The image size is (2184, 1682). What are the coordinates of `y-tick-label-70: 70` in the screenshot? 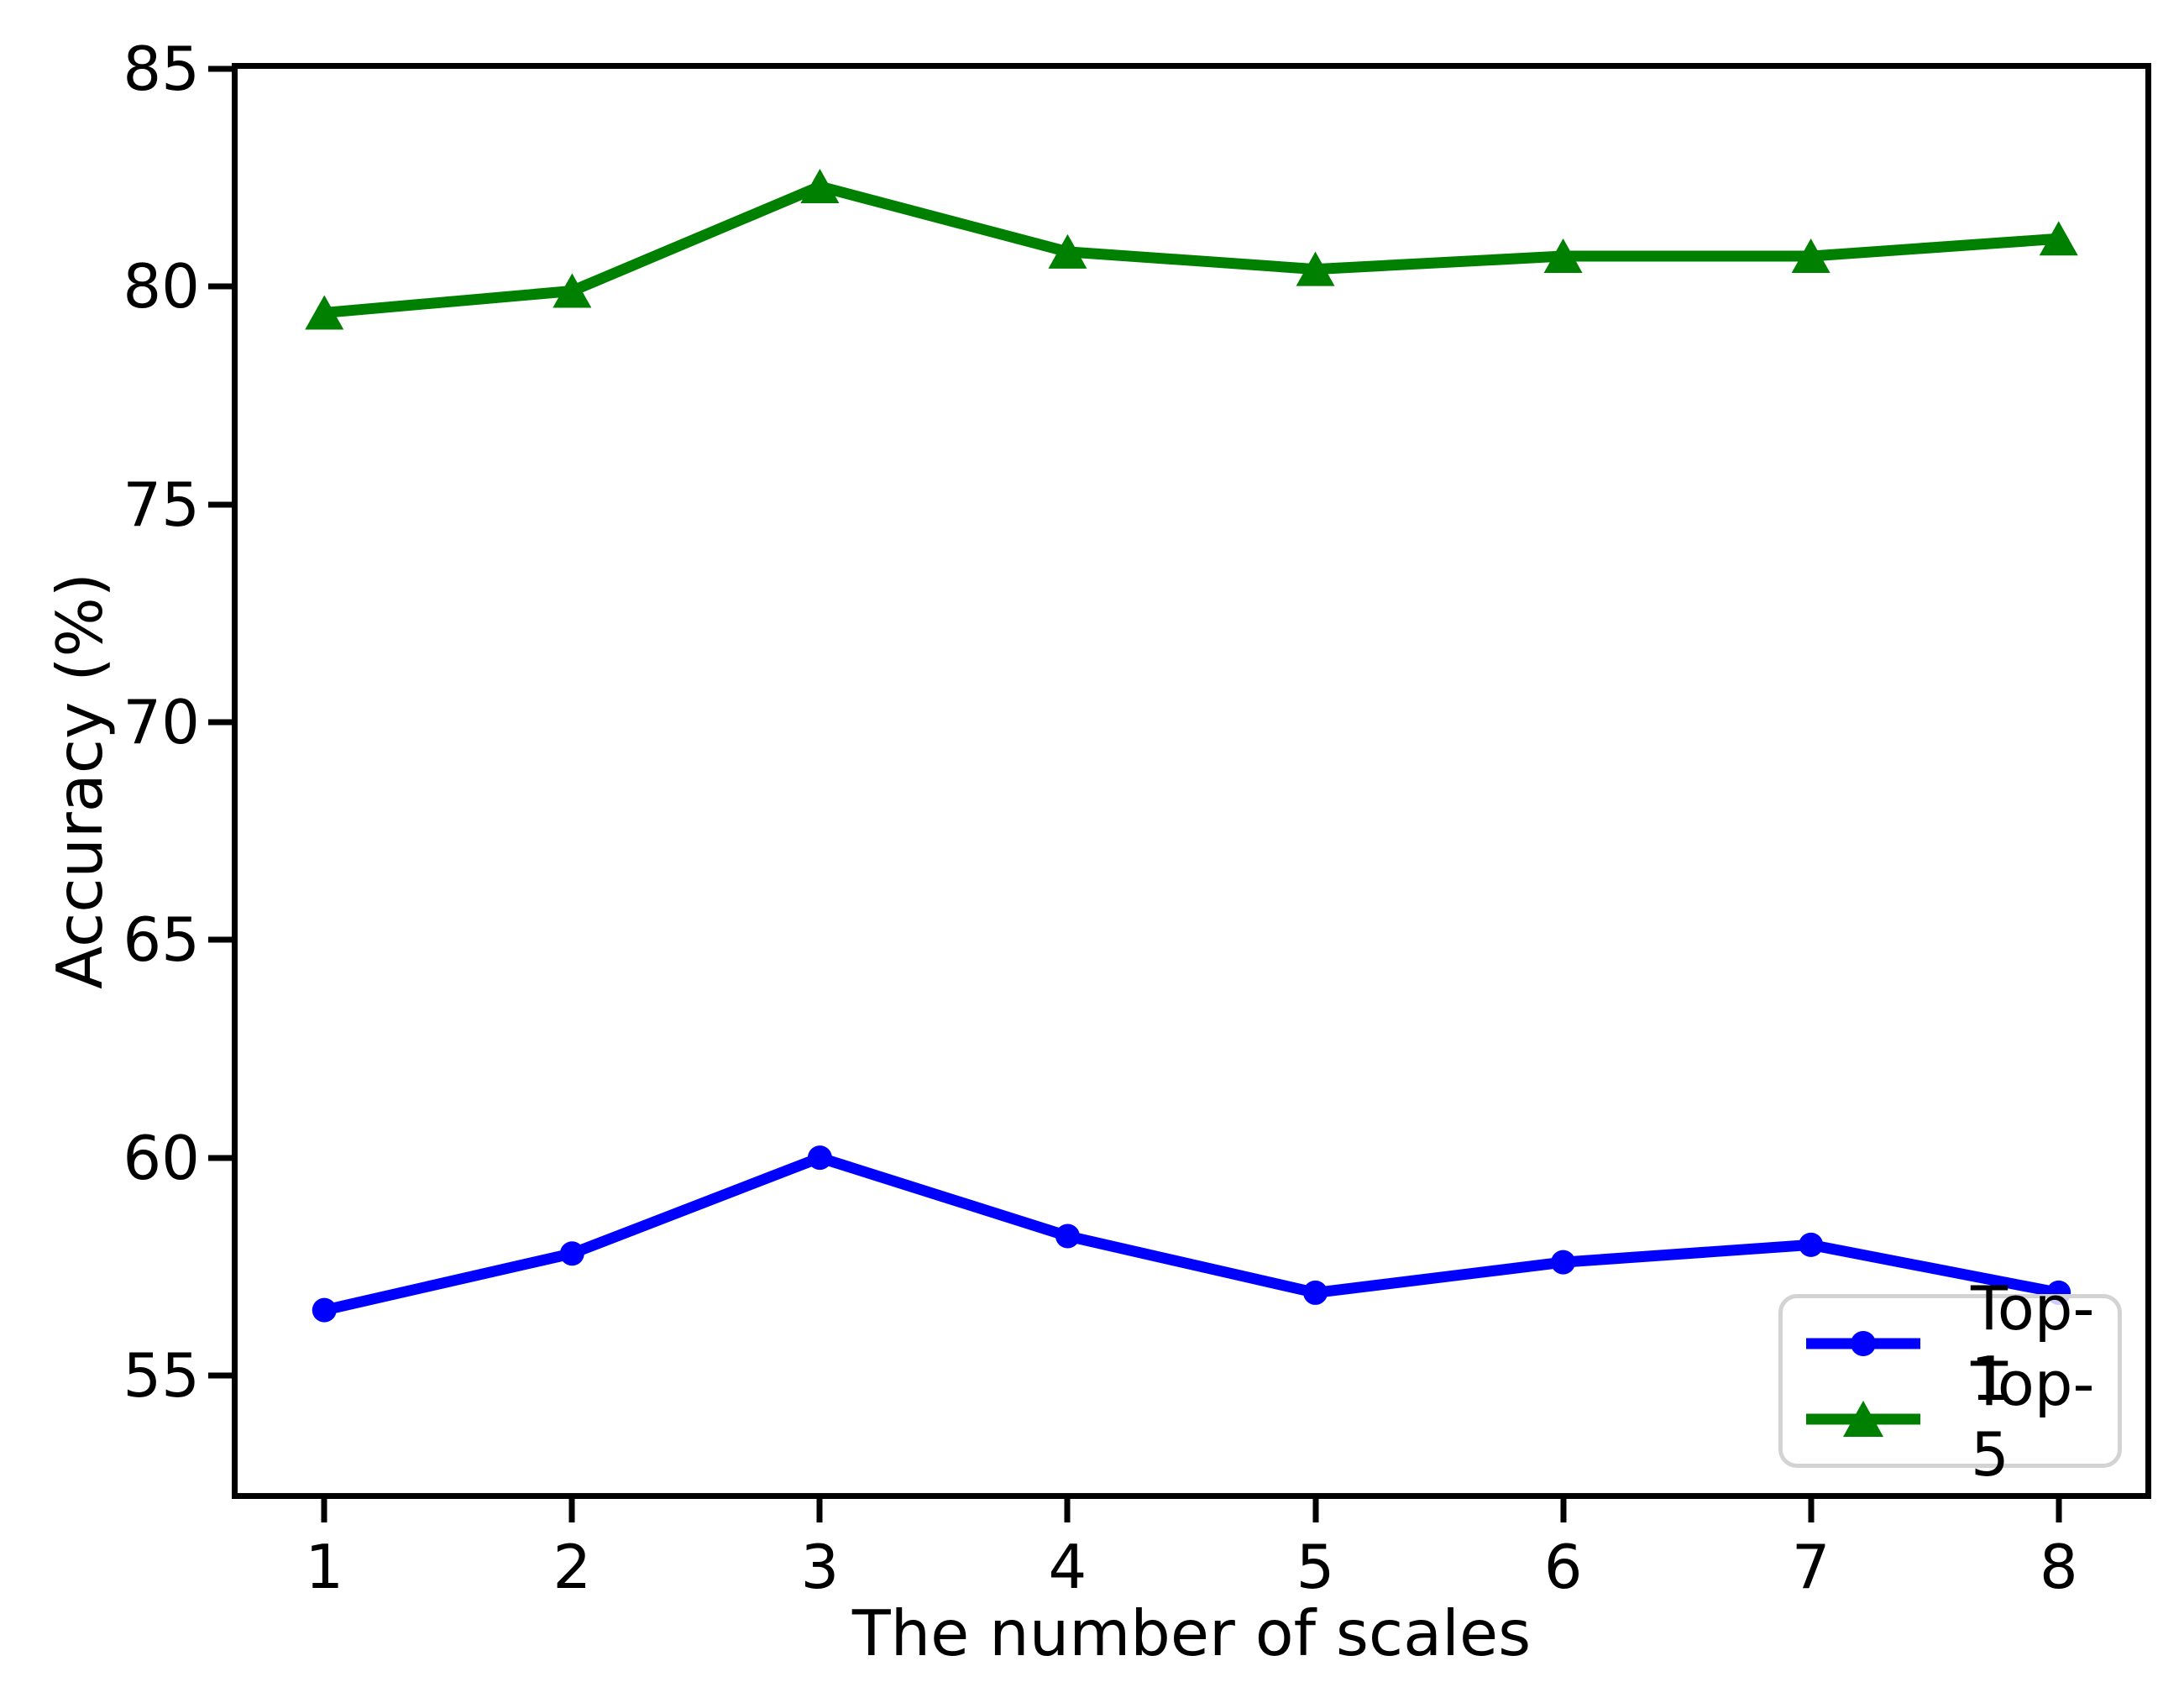 It's located at (161, 722).